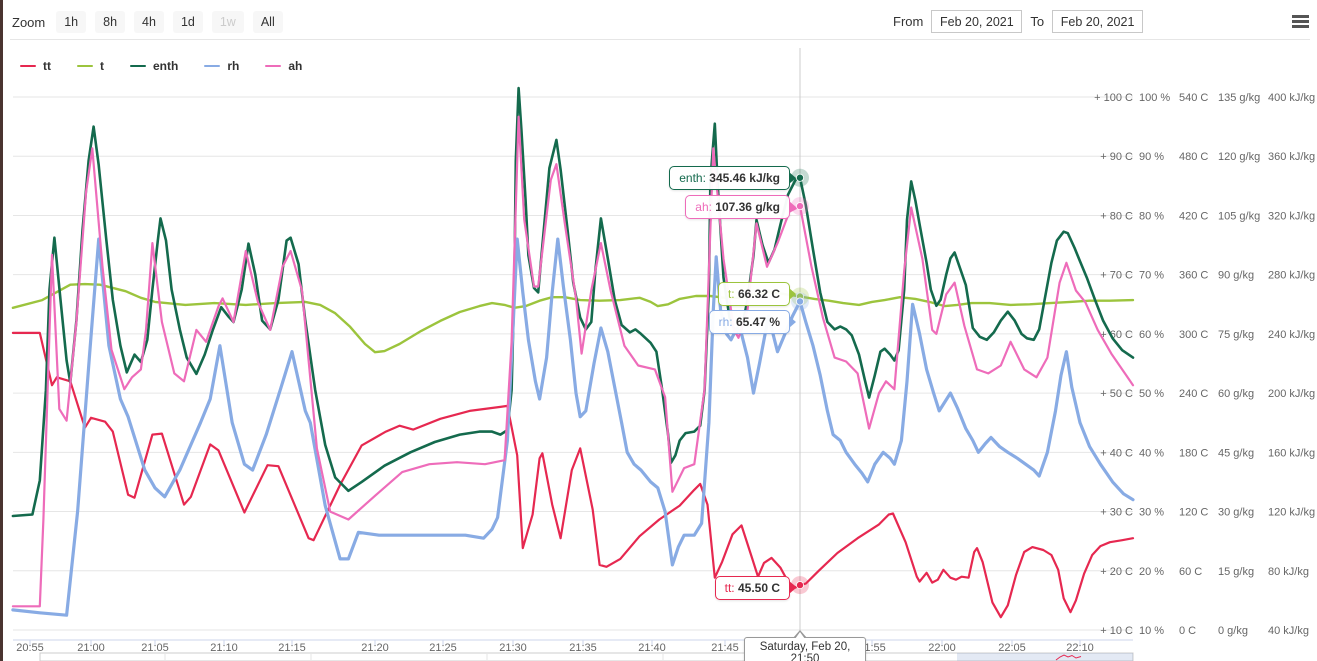 The width and height of the screenshot is (1317, 661). What do you see at coordinates (1151, 216) in the screenshot?
I see `y-axis-label-pct: 80 %` at bounding box center [1151, 216].